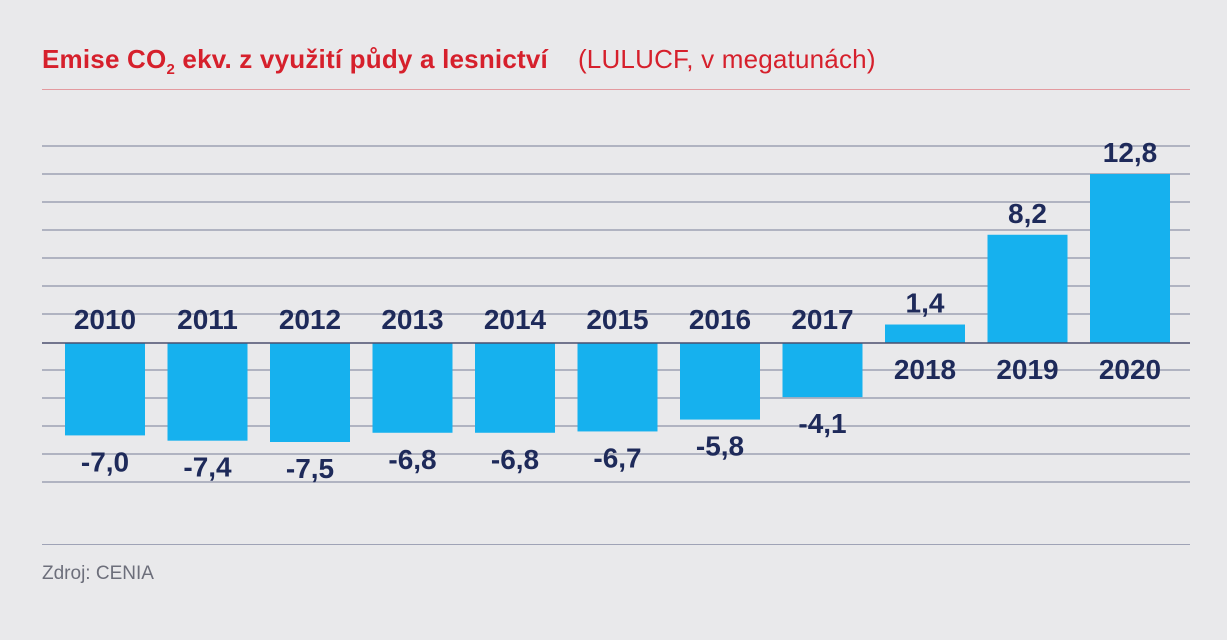 Image resolution: width=1227 pixels, height=640 pixels. What do you see at coordinates (1130, 258) in the screenshot?
I see `bar-2020` at bounding box center [1130, 258].